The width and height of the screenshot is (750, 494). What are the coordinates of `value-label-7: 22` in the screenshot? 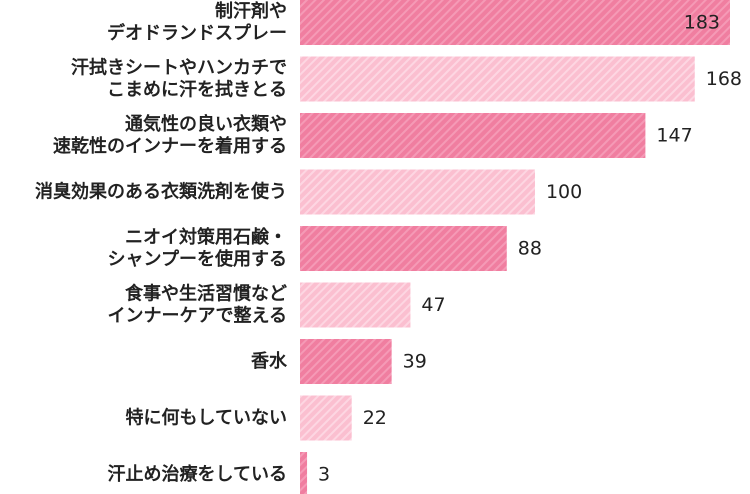 It's located at (375, 418).